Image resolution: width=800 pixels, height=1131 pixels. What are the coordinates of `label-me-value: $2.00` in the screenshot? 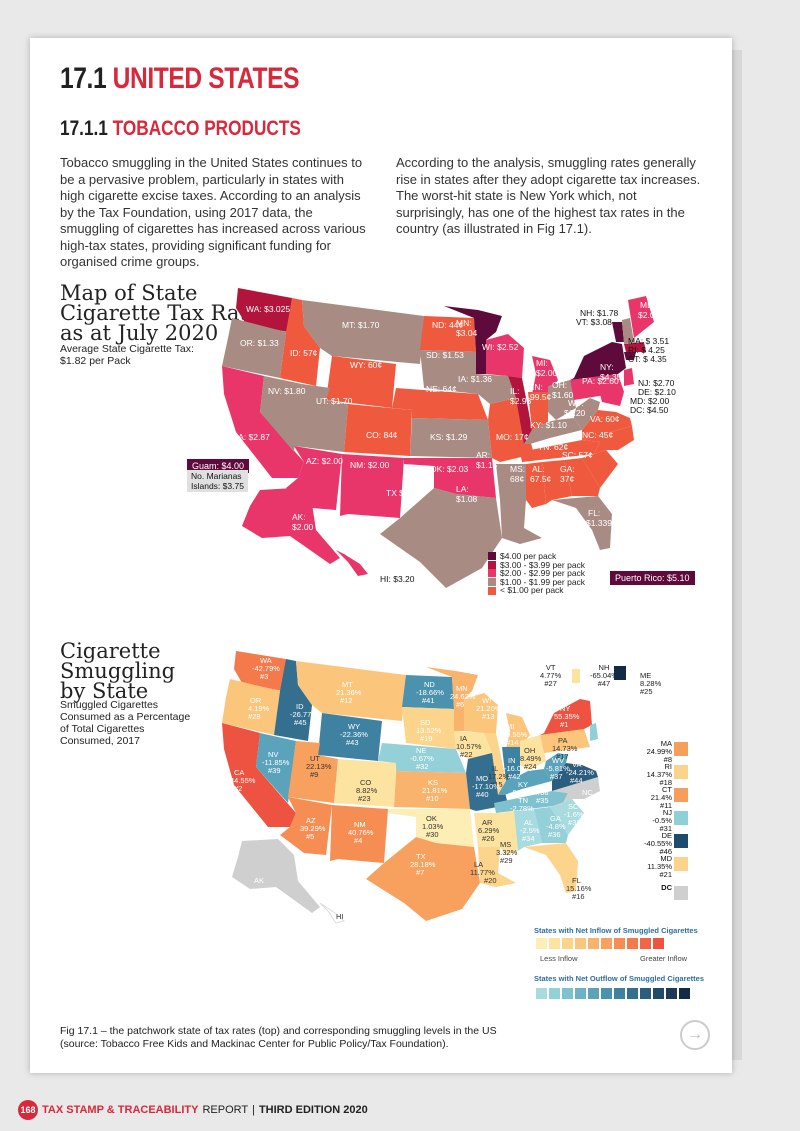 It's located at (649, 315).